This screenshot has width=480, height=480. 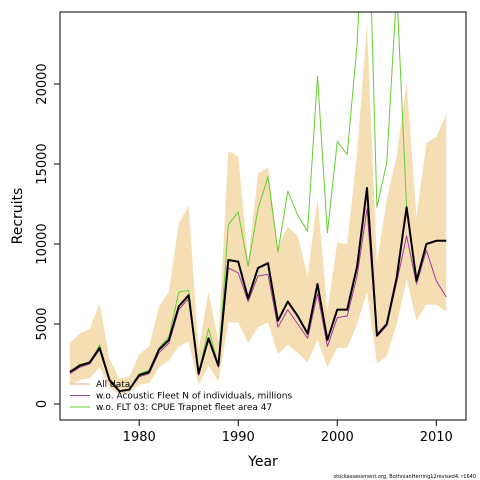 What do you see at coordinates (436, 437) in the screenshot?
I see `x-tick-label: 2010` at bounding box center [436, 437].